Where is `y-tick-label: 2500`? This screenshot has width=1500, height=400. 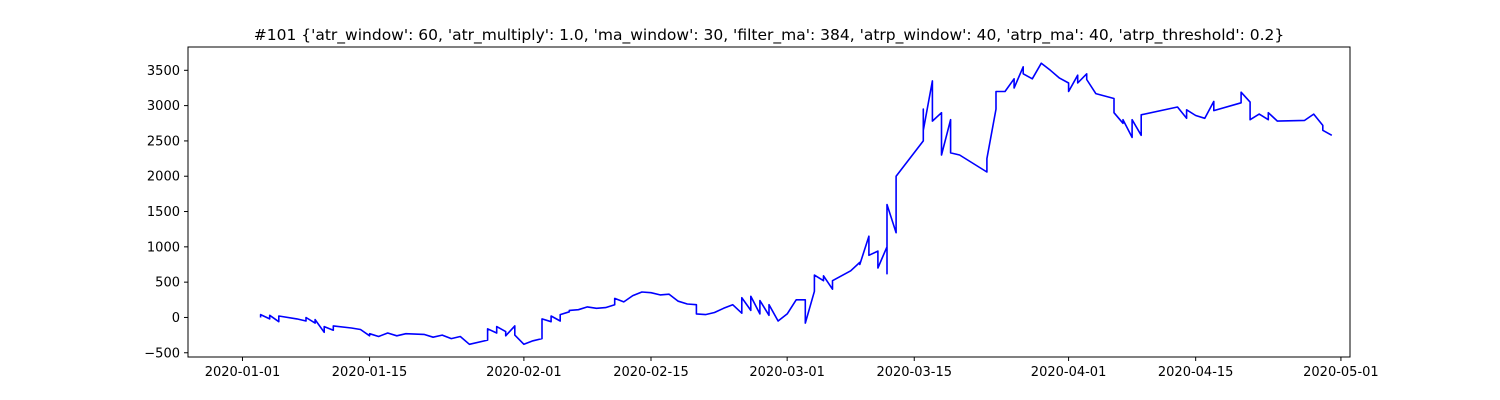
y-tick-label: 2500 is located at coordinates (163, 141).